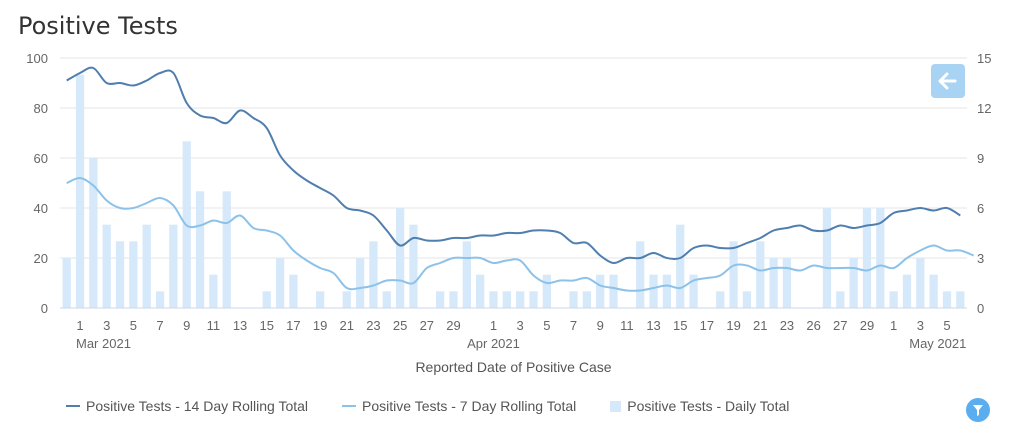 The image size is (1022, 446). I want to click on y-left-tick-label: 40, so click(41, 208).